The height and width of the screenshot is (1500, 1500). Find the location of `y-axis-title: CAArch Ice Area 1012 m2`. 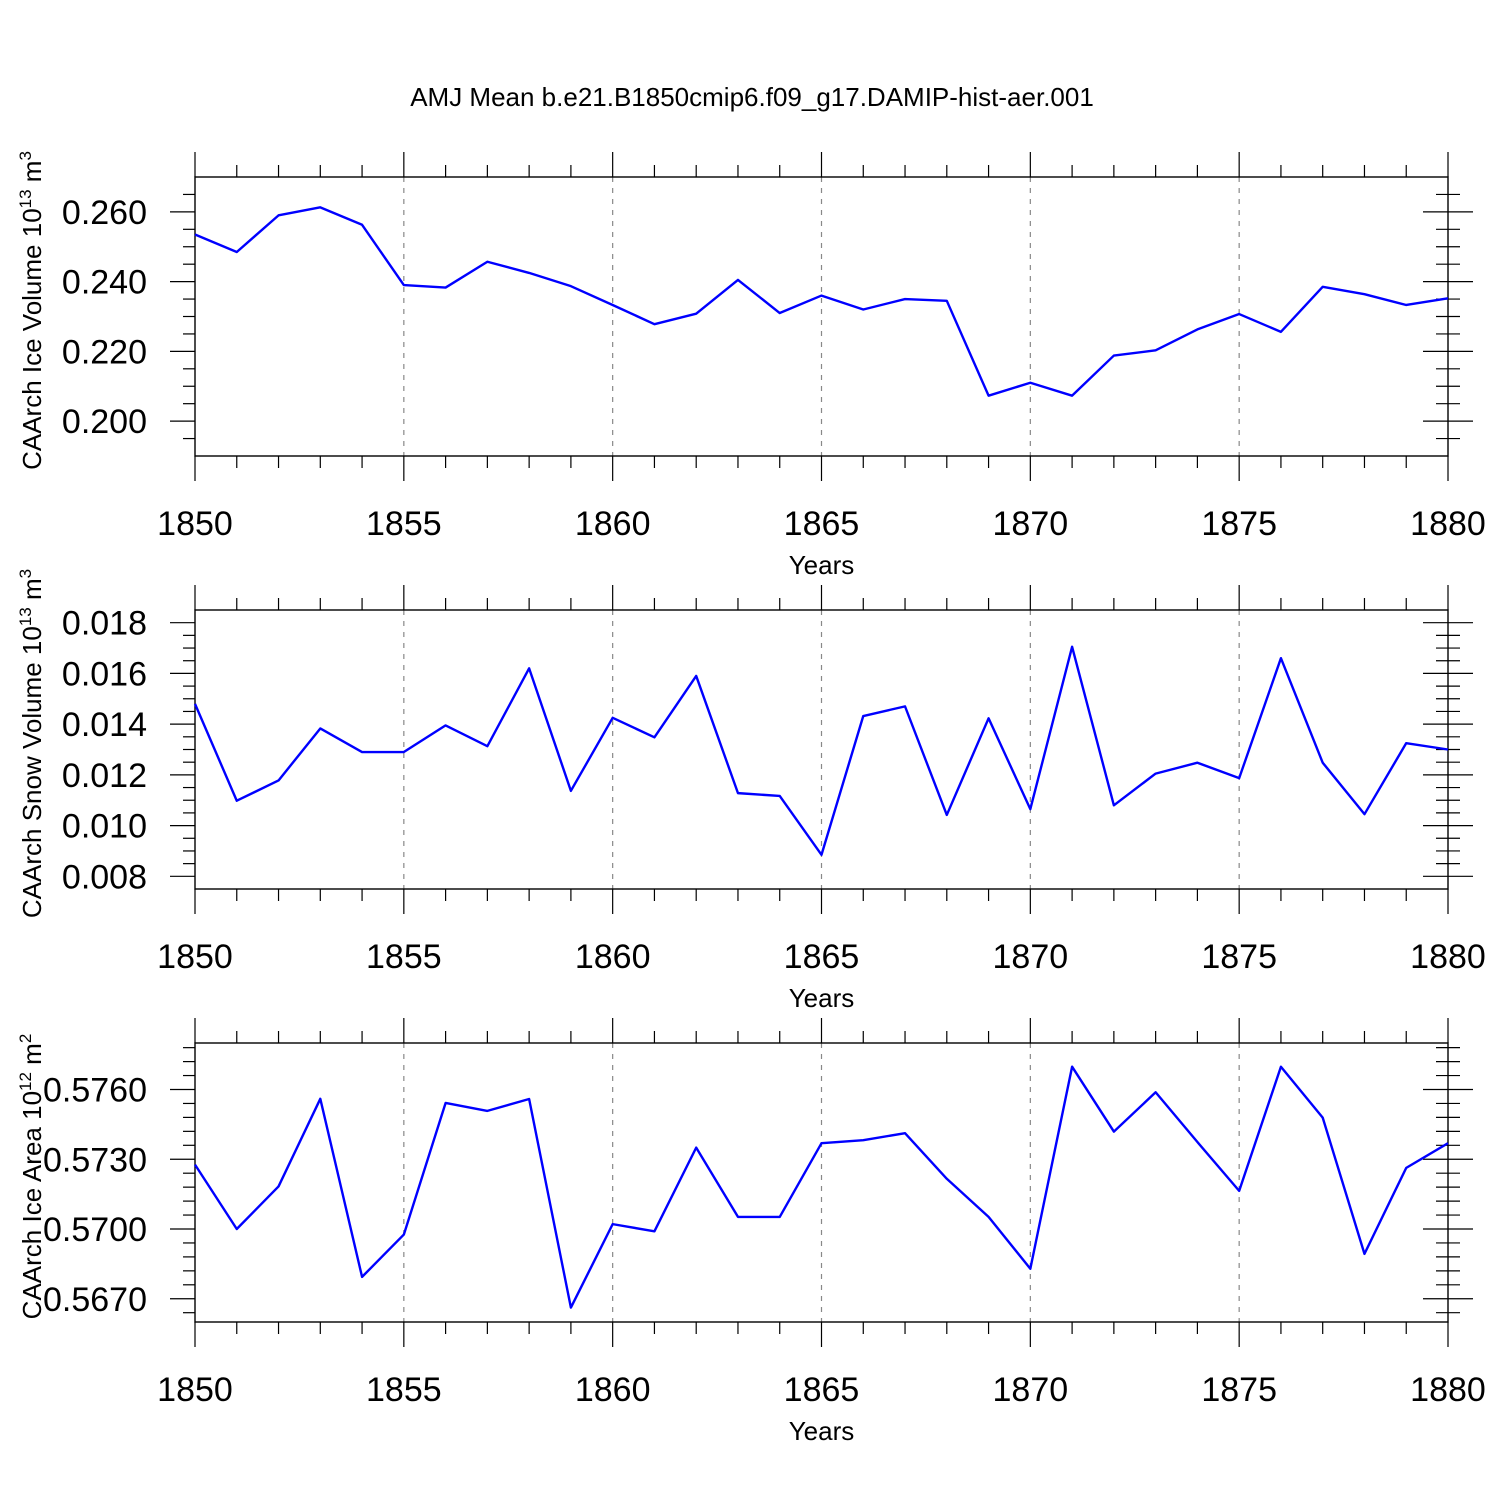

y-axis-title: CAArch Ice Area 1012 m2 is located at coordinates (31, 1177).